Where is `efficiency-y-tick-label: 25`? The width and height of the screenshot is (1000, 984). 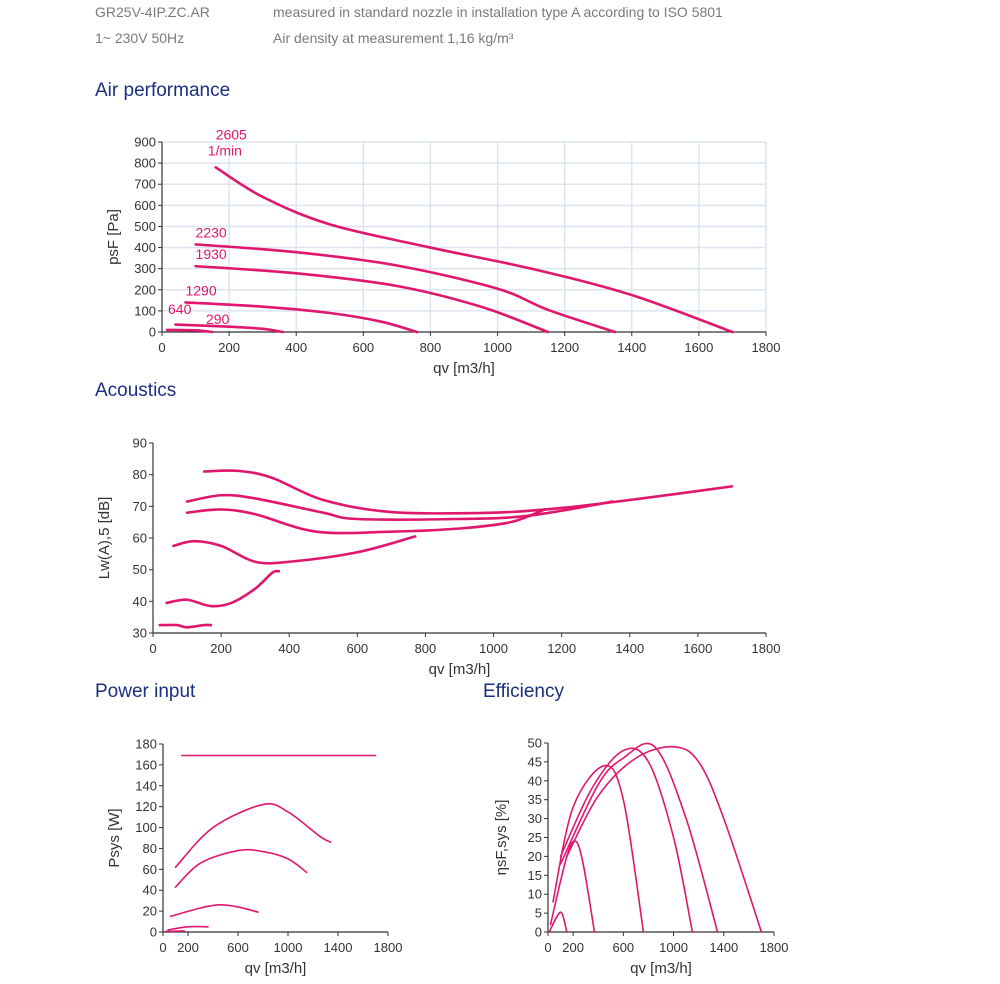
efficiency-y-tick-label: 25 is located at coordinates (535, 837).